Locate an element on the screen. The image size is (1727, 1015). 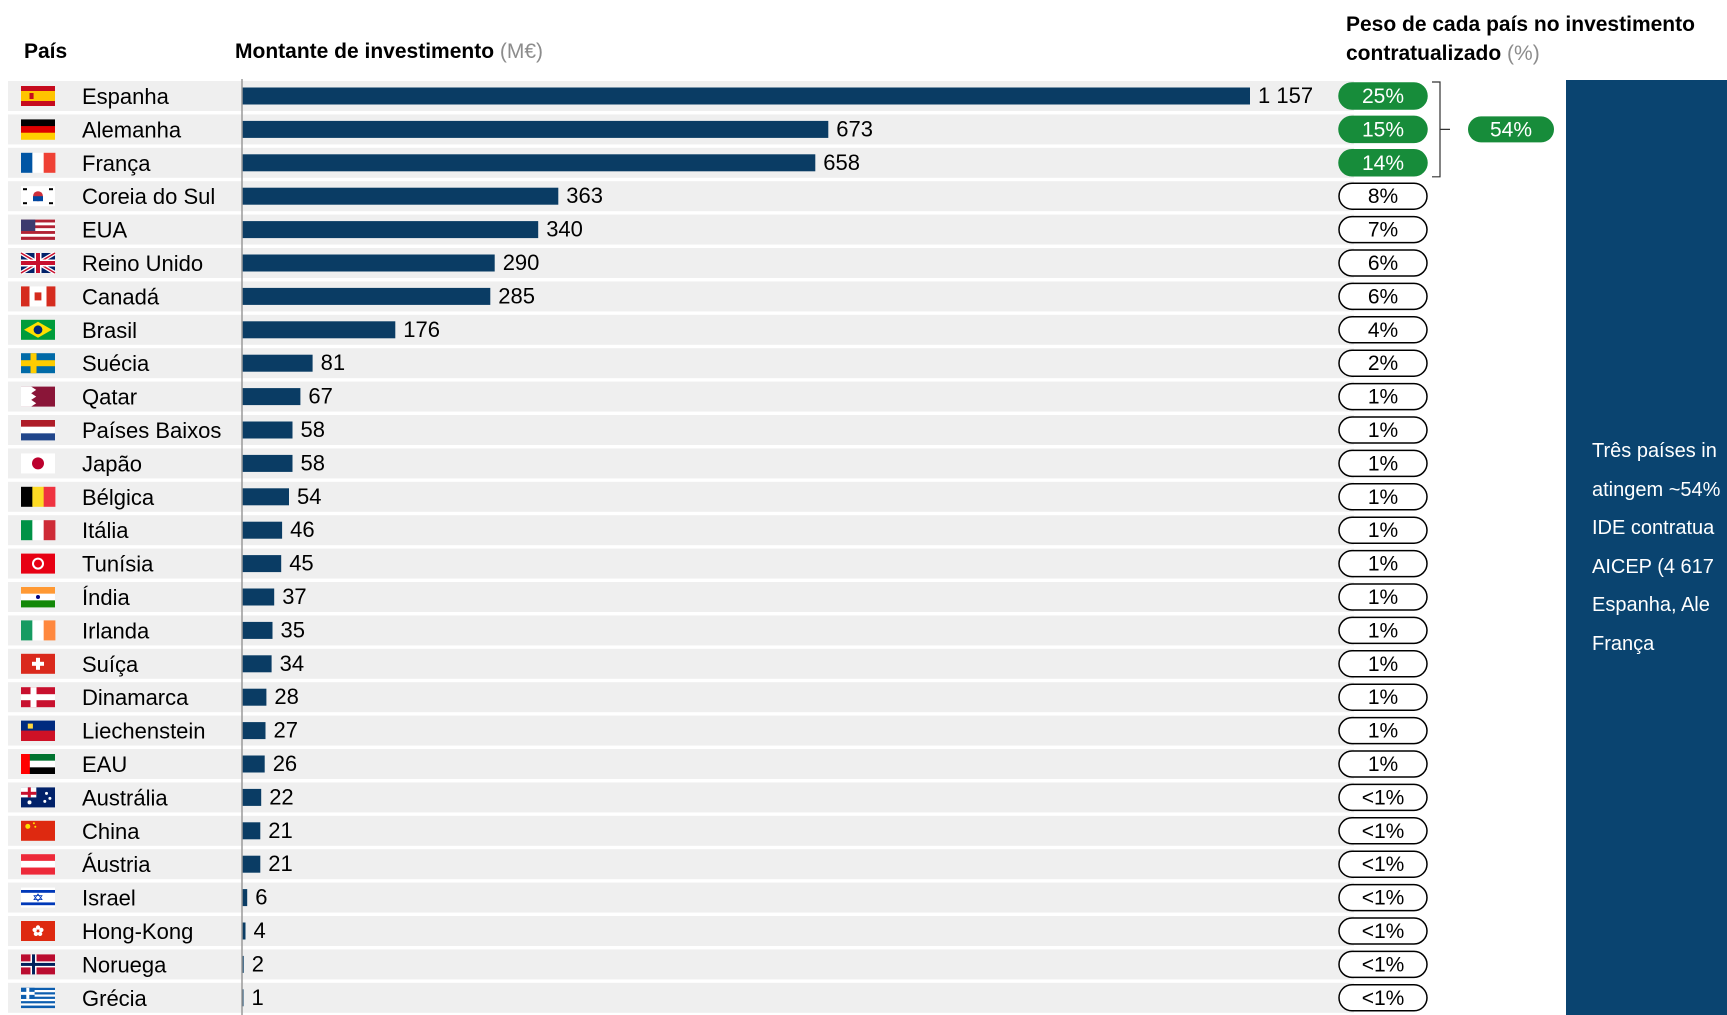
norway-flag-icon is located at coordinates (38, 964).